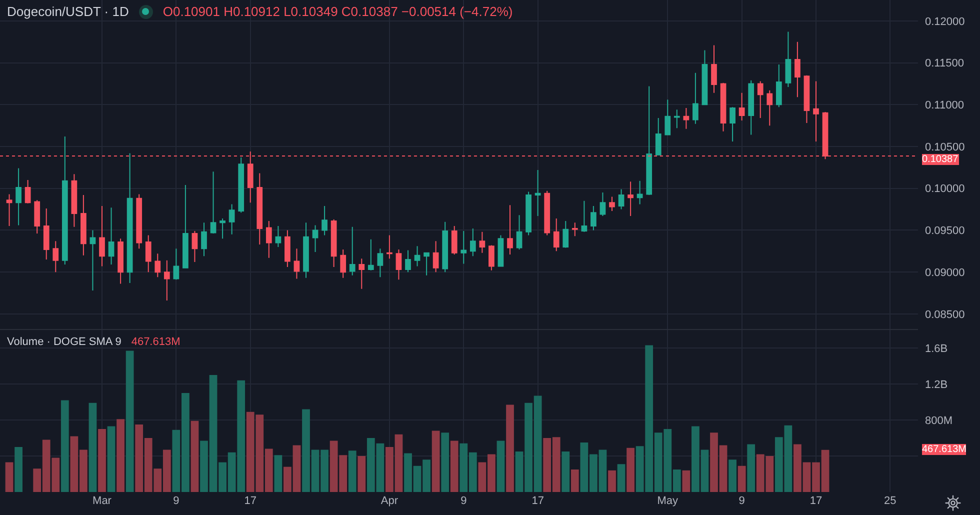 This screenshot has height=515, width=980. What do you see at coordinates (944, 64) in the screenshot?
I see `y-tick-label: 0.11500` at bounding box center [944, 64].